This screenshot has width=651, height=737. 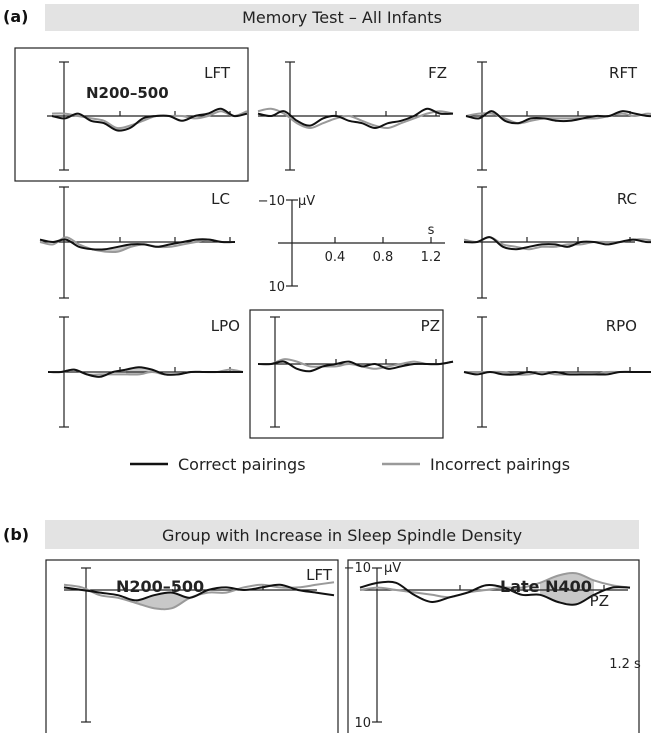 What do you see at coordinates (346, 374) in the screenshot?
I see `channel-pz-box` at bounding box center [346, 374].